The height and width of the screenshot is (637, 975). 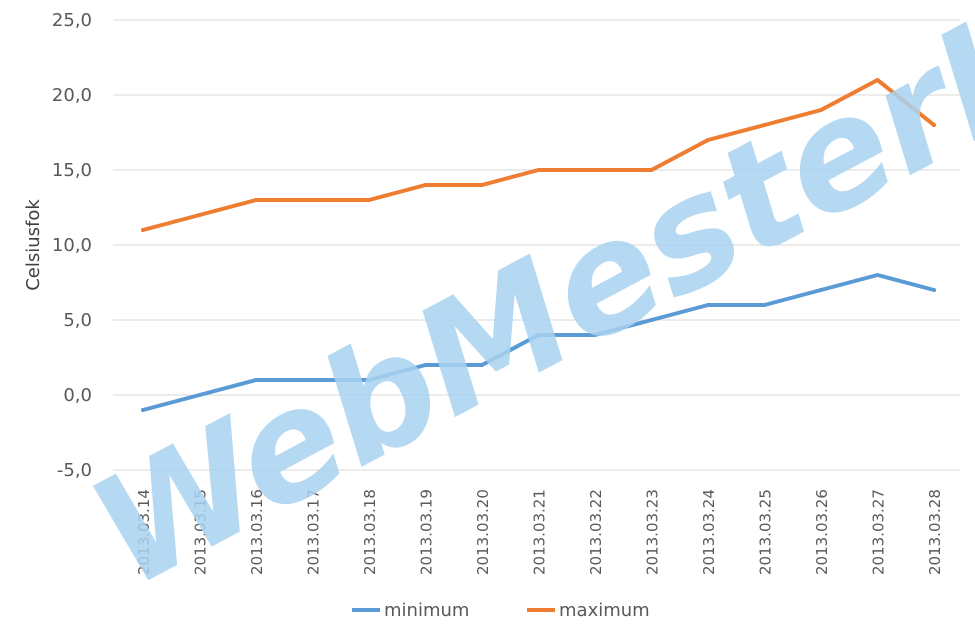 I want to click on y-axis-ticks: 25,0 20,0 15,0 10,0 5,0 0,0 -5,0, so click(x=72, y=245).